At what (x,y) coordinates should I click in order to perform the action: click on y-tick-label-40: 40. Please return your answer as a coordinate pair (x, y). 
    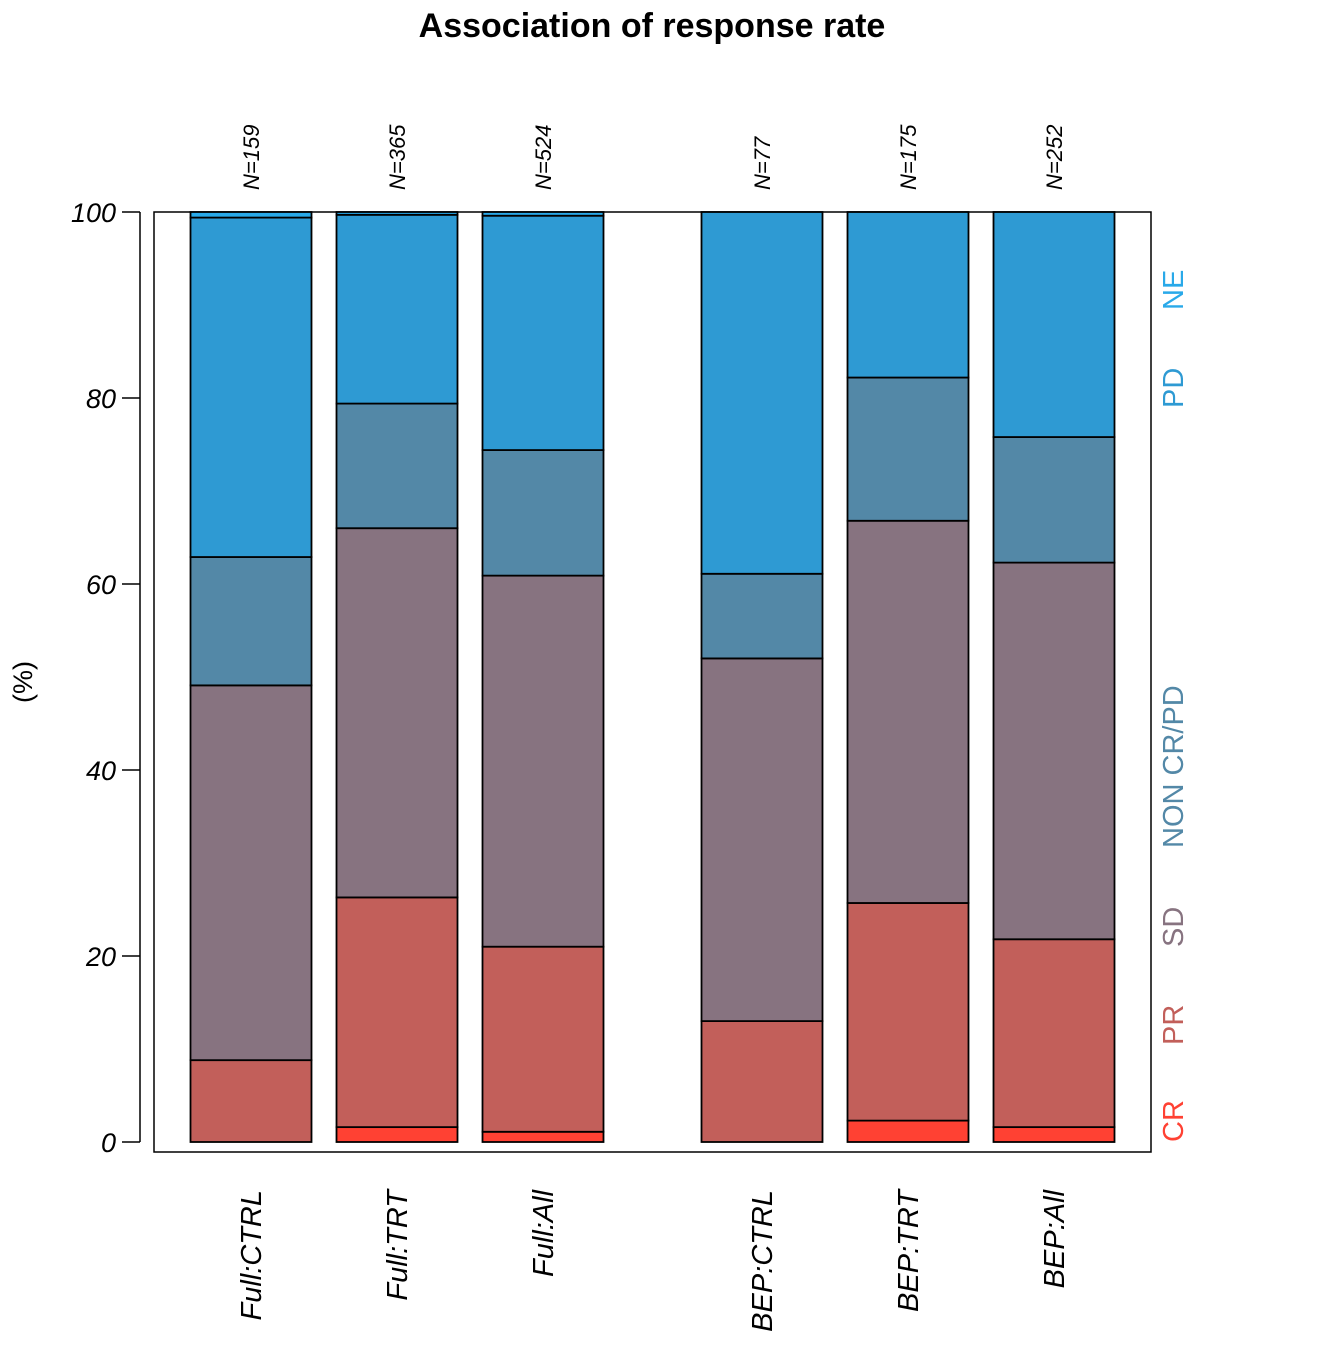
    Looking at the image, I should click on (101, 771).